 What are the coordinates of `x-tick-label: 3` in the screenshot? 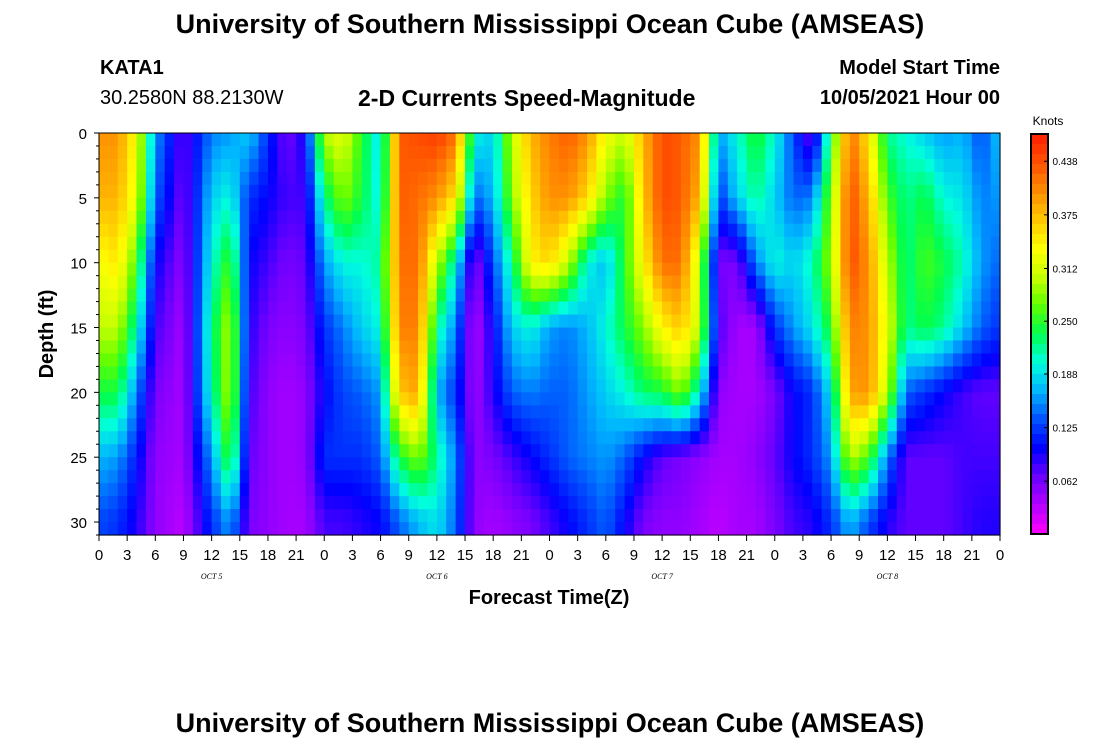 It's located at (577, 555).